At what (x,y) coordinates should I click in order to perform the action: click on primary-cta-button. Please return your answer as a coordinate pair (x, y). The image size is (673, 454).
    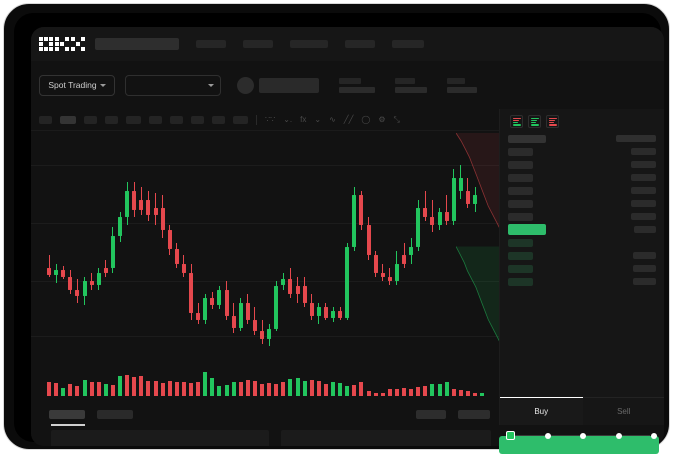
    Looking at the image, I should click on (579, 445).